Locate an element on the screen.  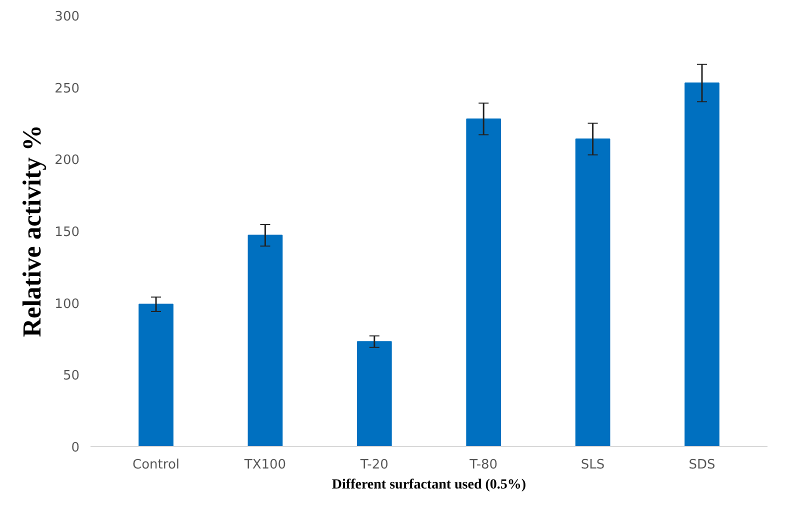
y-tick-label: 150 is located at coordinates (67, 232).